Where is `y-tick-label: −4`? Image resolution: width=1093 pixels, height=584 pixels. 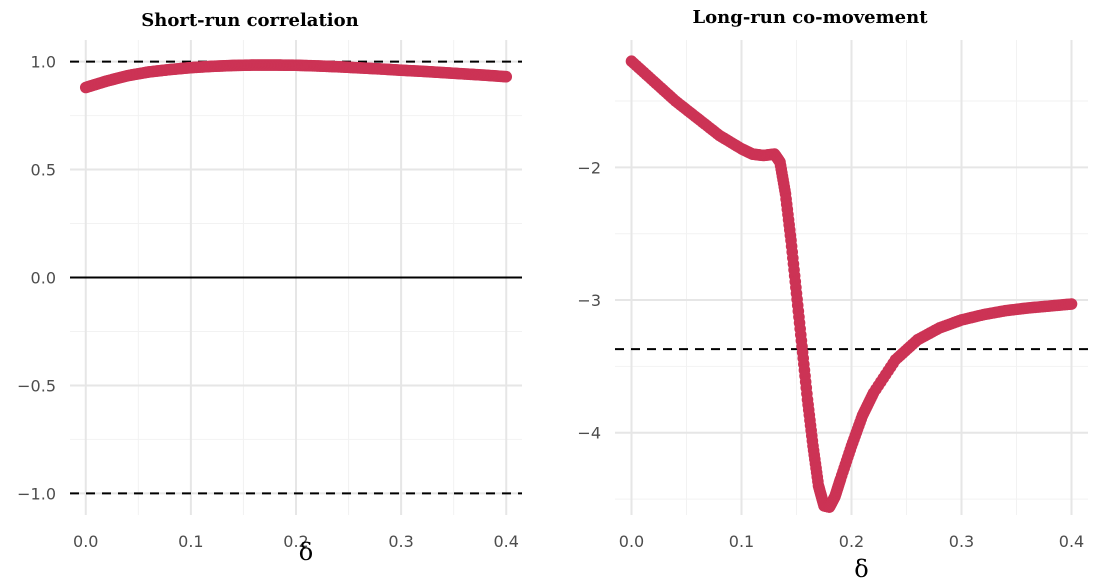 y-tick-label: −4 is located at coordinates (589, 433).